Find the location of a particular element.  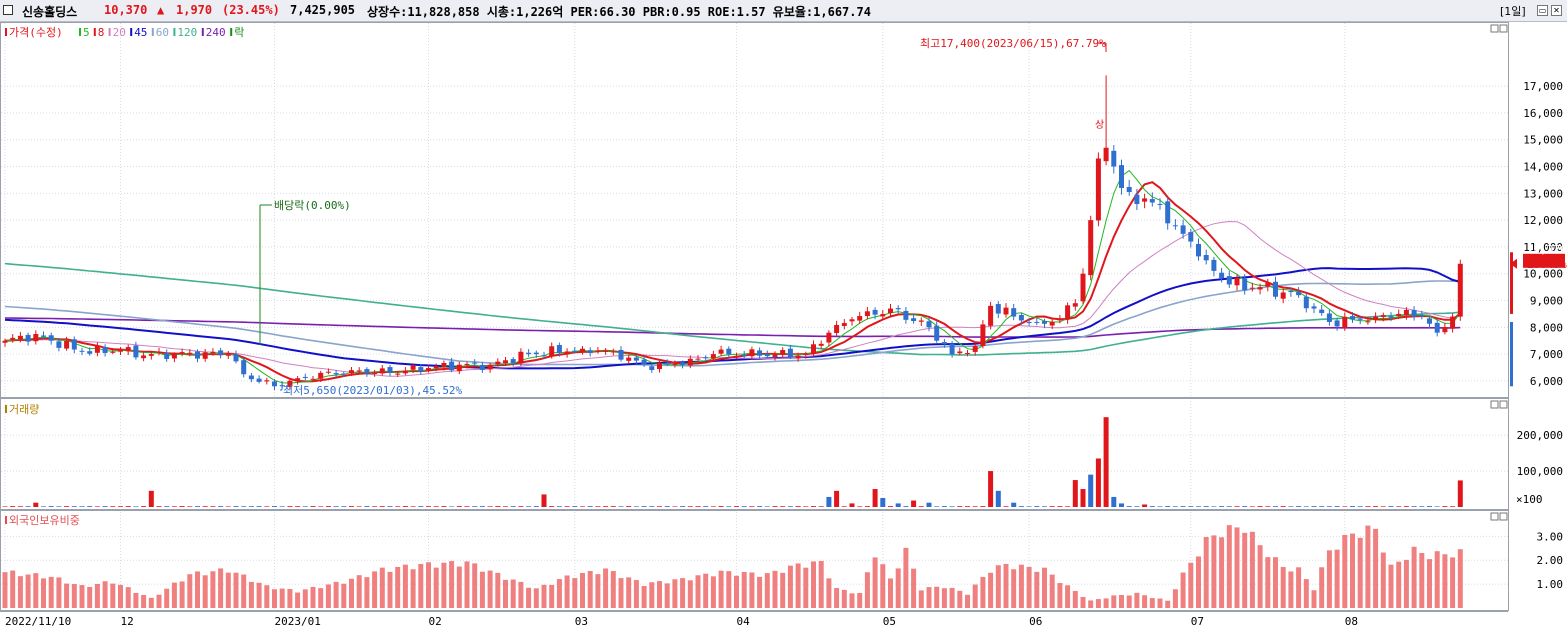

last-price-label: 10,370 is located at coordinates (1547, 249).